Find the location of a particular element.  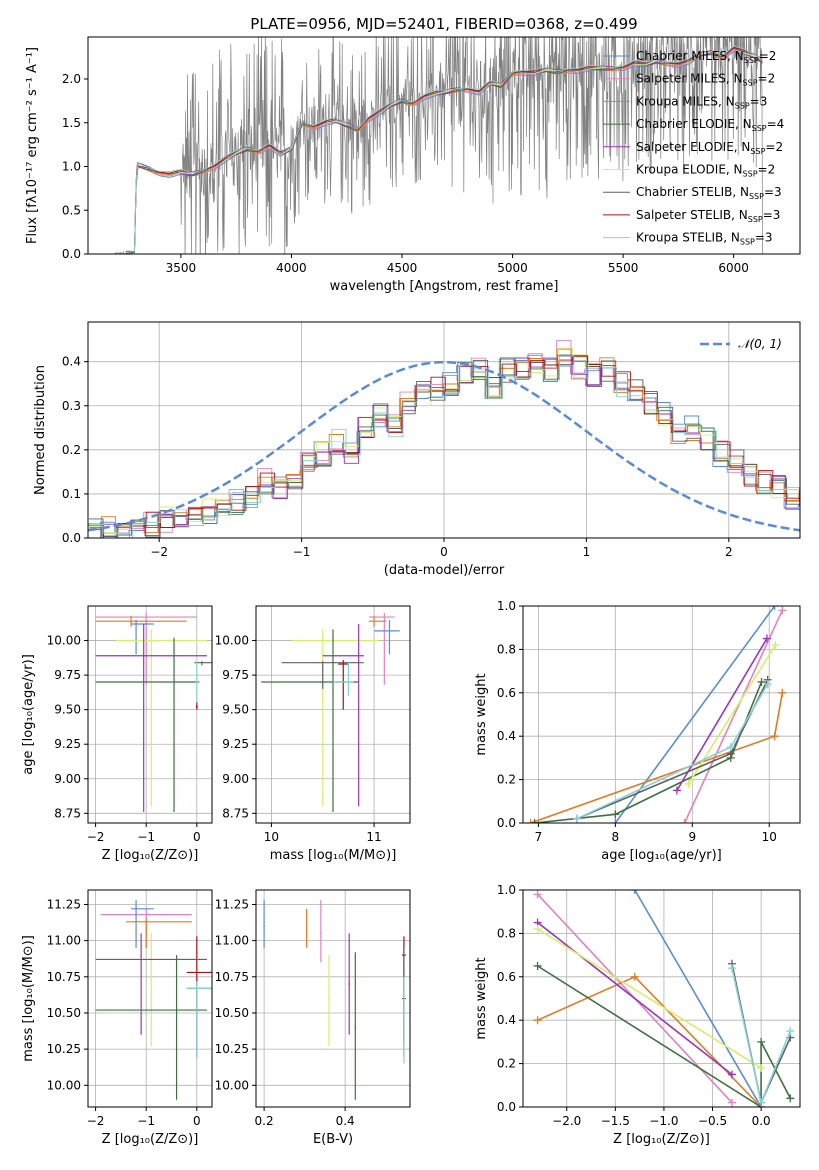

histogram-legend: 𝒩(0, 1) is located at coordinates (741, 344).